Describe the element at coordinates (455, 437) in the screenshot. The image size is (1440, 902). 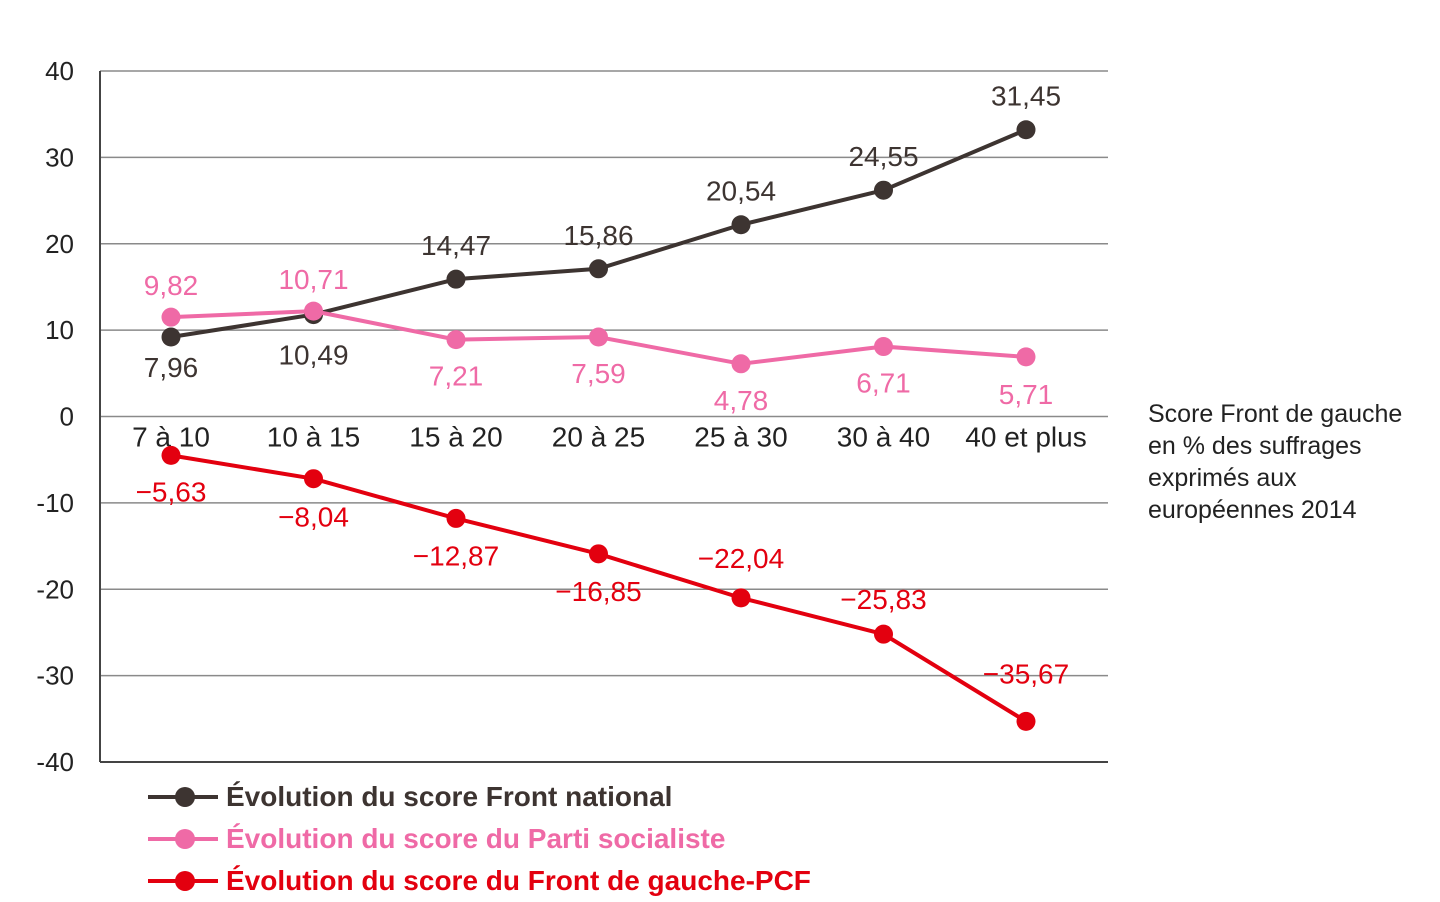
I see `x-tick-label: 15 à 20` at that location.